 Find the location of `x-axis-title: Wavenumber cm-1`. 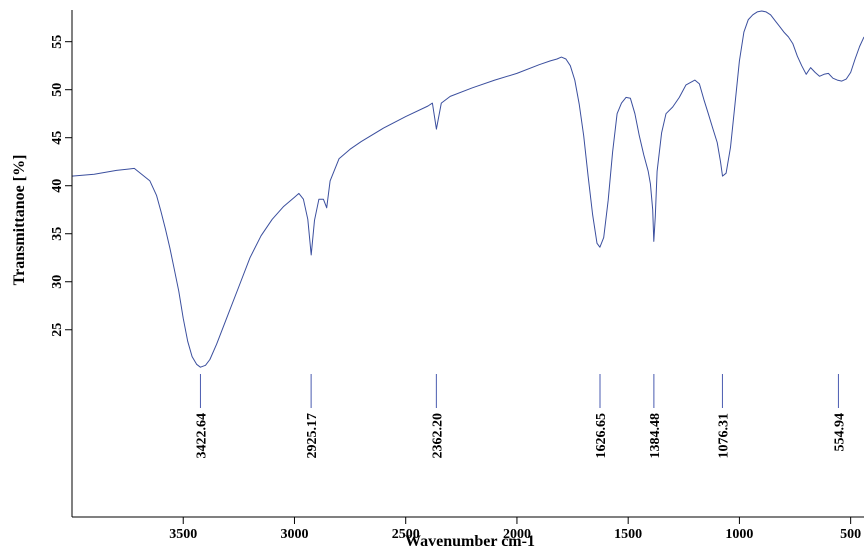

x-axis-title: Wavenumber cm-1 is located at coordinates (470, 541).